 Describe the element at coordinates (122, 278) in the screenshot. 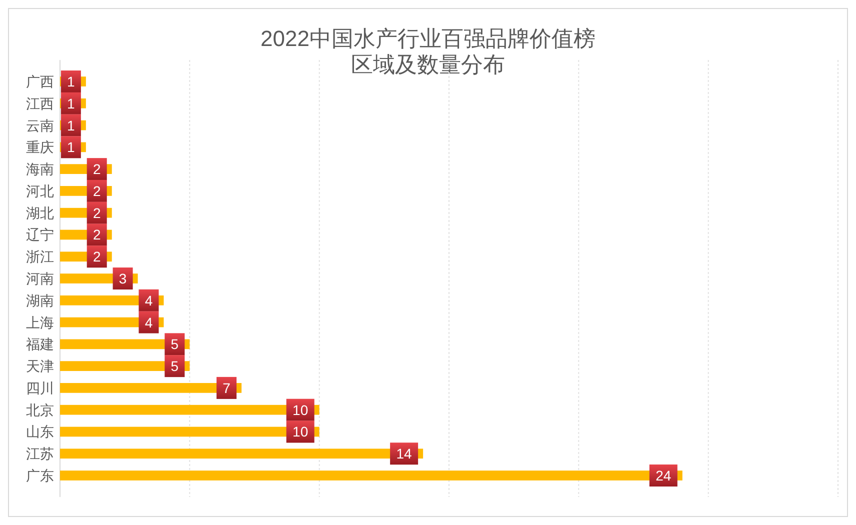

I see `data-label: 3` at that location.